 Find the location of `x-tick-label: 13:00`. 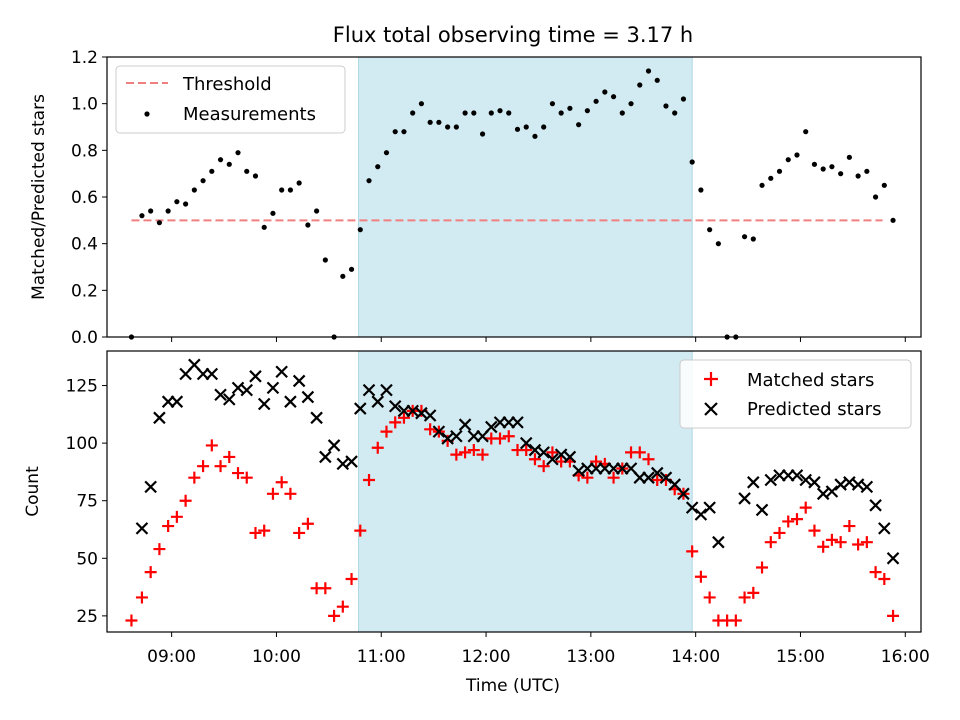

x-tick-label: 13:00 is located at coordinates (590, 657).